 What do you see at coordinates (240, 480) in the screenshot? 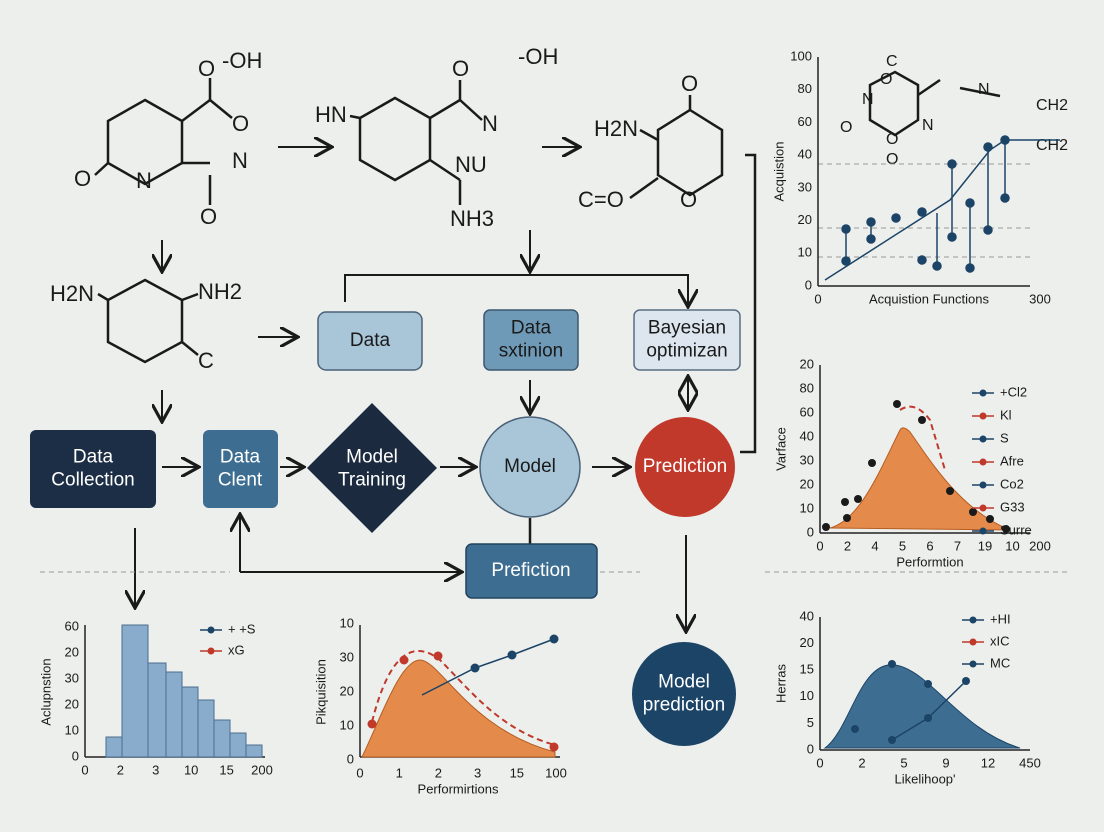
I see `node-label: Clent` at bounding box center [240, 480].